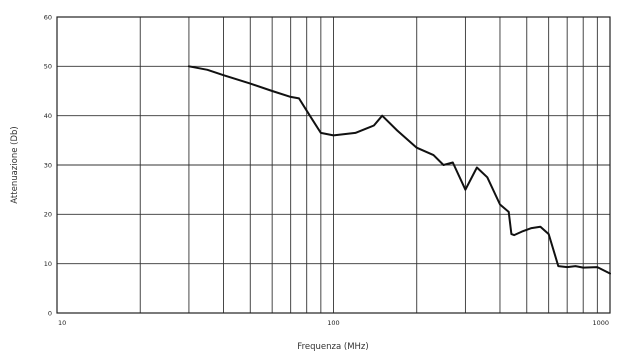 The image size is (617, 354). What do you see at coordinates (48, 116) in the screenshot?
I see `y-tick-label: 40` at bounding box center [48, 116].